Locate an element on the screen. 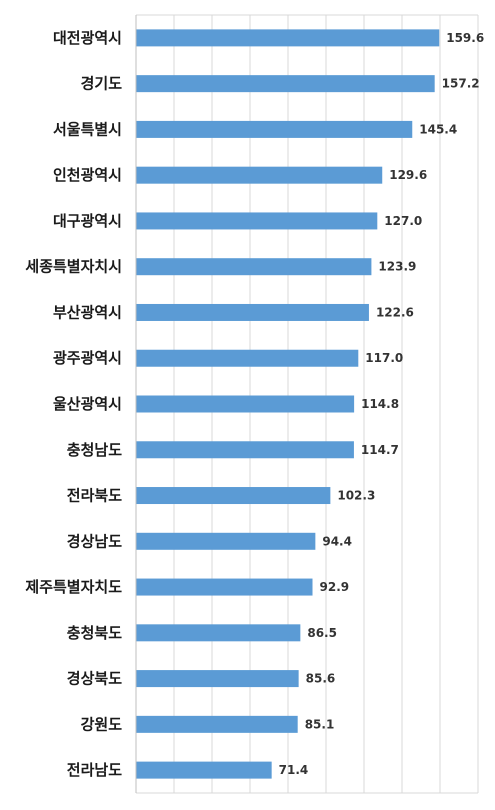  category-label: 울산광역시 is located at coordinates (87, 404).